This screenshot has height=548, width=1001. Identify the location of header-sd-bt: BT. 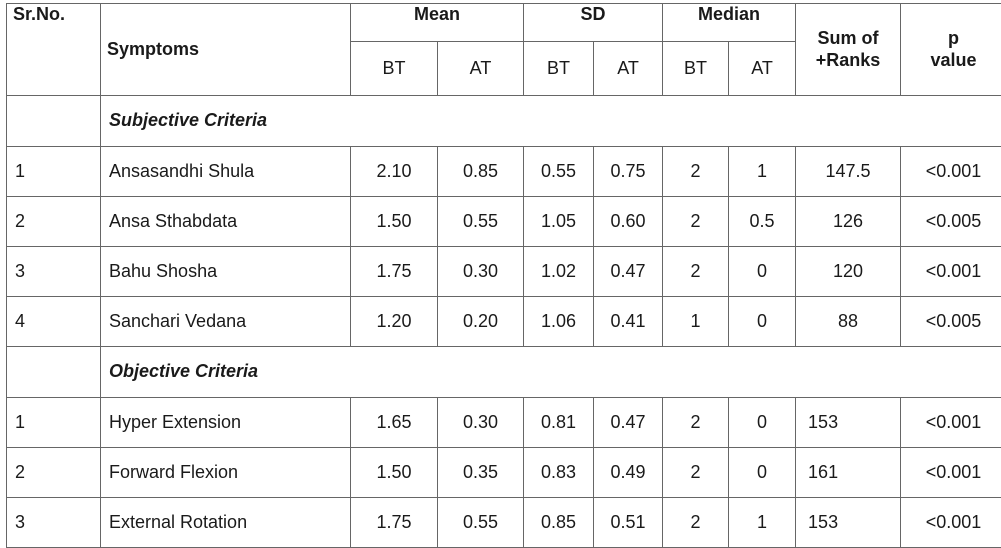
(559, 68).